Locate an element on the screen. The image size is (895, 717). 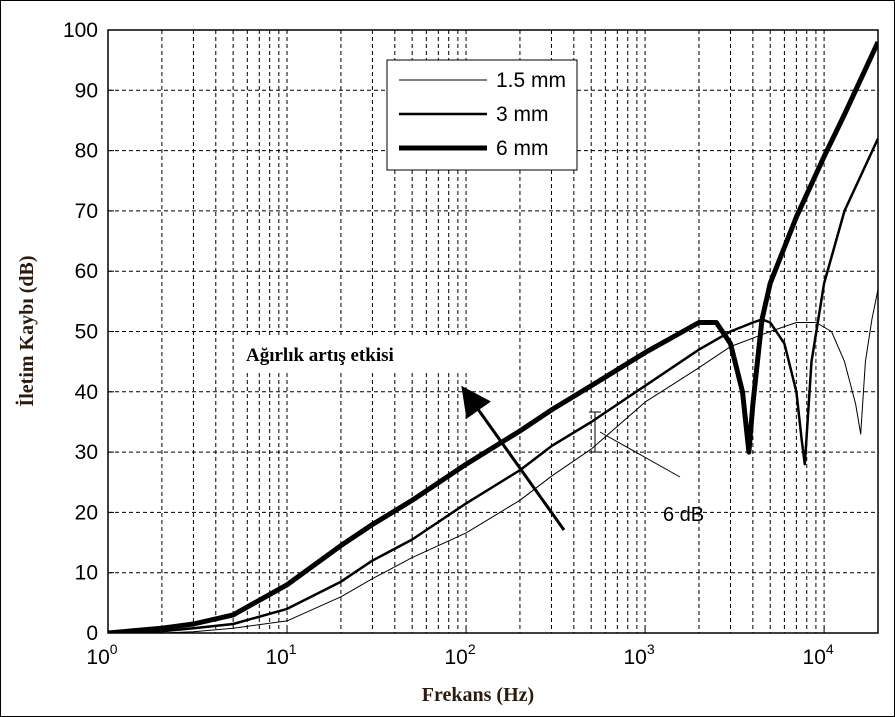
y-tick-label: 50 is located at coordinates (86, 332).